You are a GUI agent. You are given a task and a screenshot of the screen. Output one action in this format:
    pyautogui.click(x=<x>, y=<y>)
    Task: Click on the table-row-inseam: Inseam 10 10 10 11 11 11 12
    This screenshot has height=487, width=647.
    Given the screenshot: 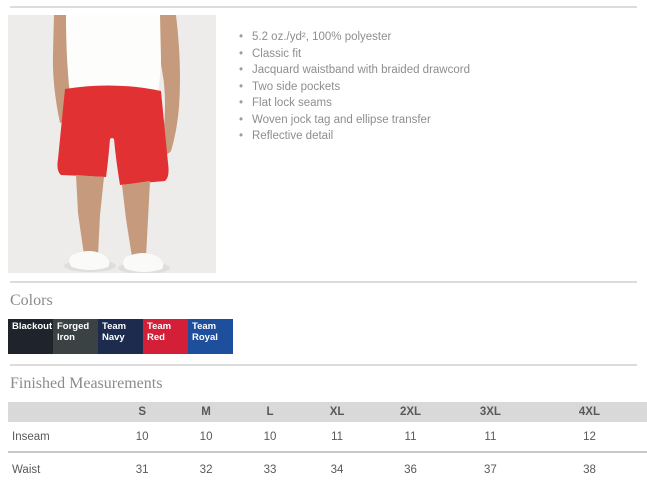 What is the action you would take?
    pyautogui.click(x=327, y=437)
    